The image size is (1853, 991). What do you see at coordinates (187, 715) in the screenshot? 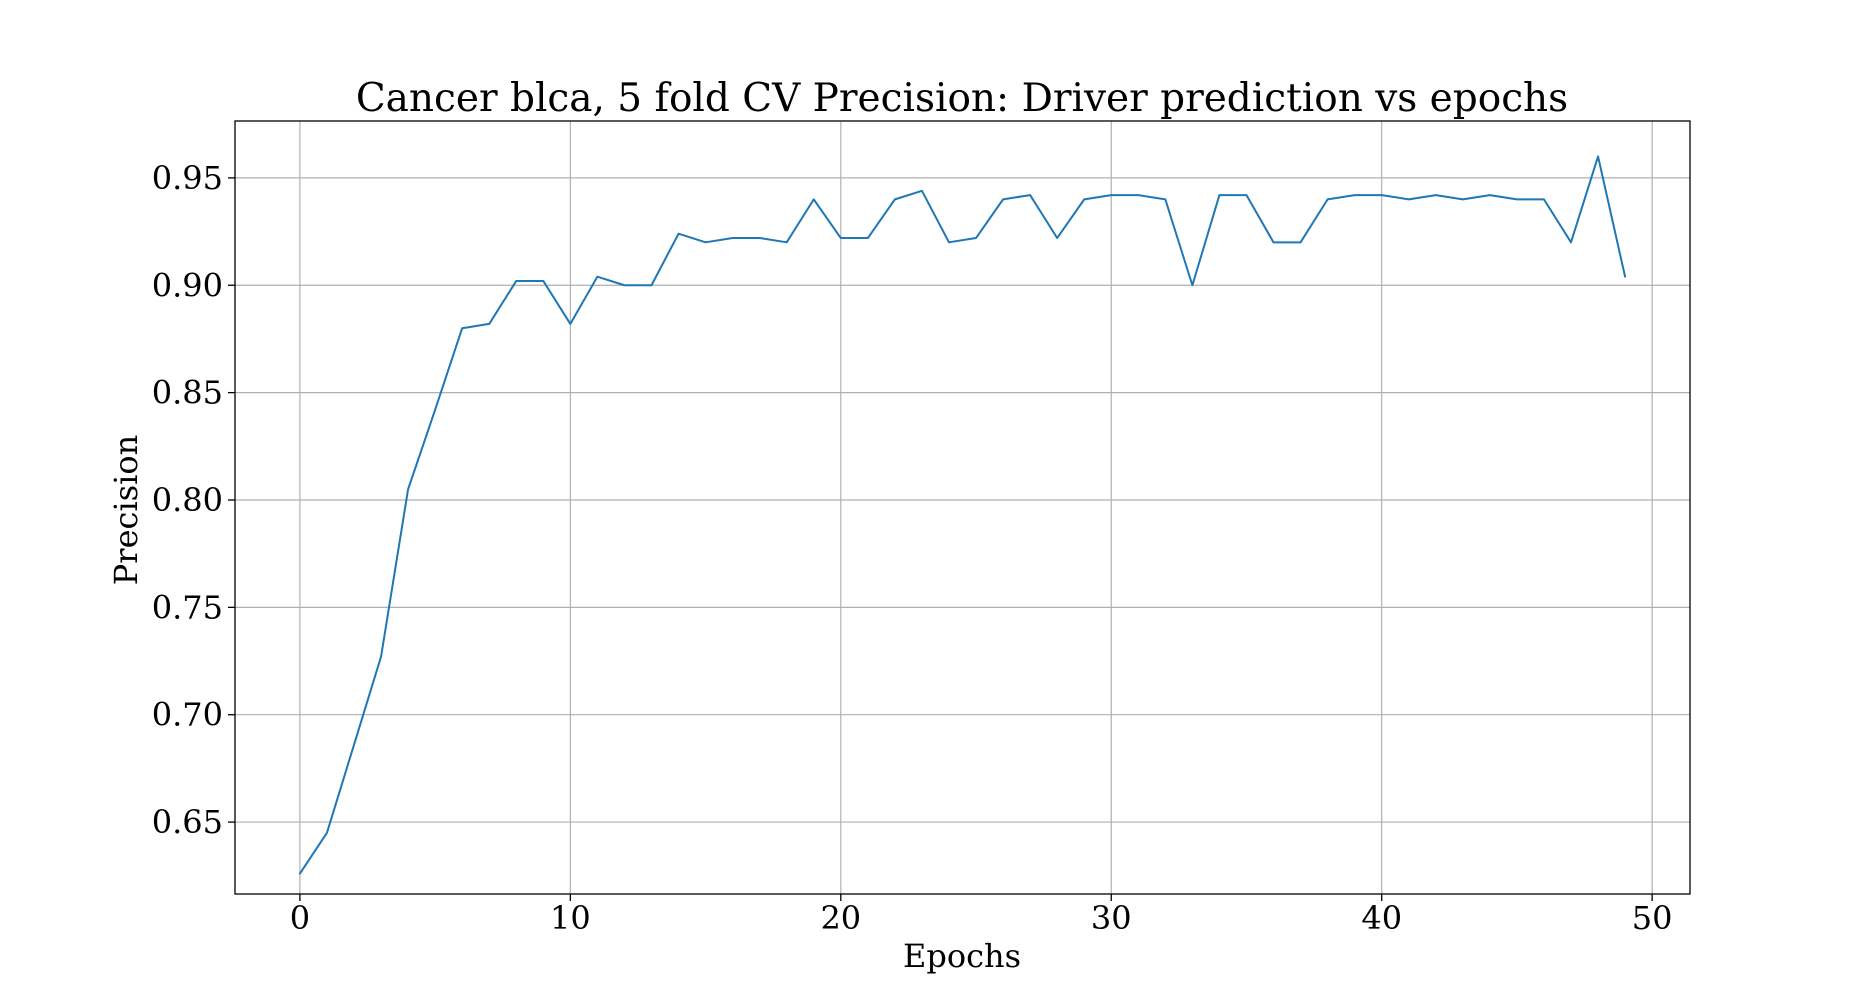
I see `y-tick-label: 0.70` at bounding box center [187, 715].